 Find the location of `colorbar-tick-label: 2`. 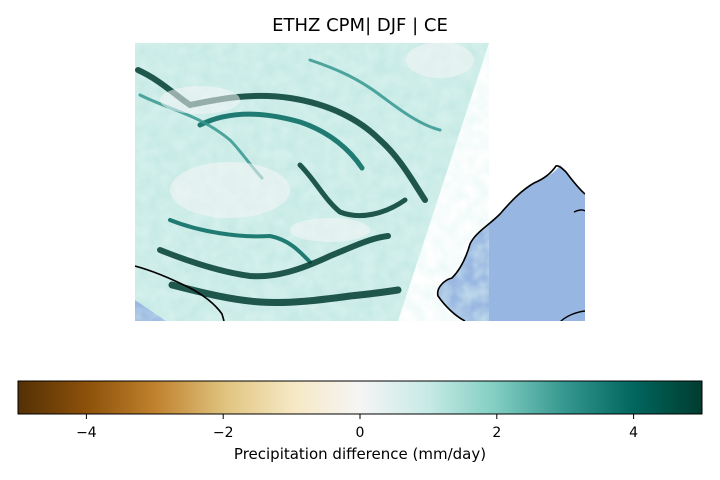

colorbar-tick-label: 2 is located at coordinates (496, 433).